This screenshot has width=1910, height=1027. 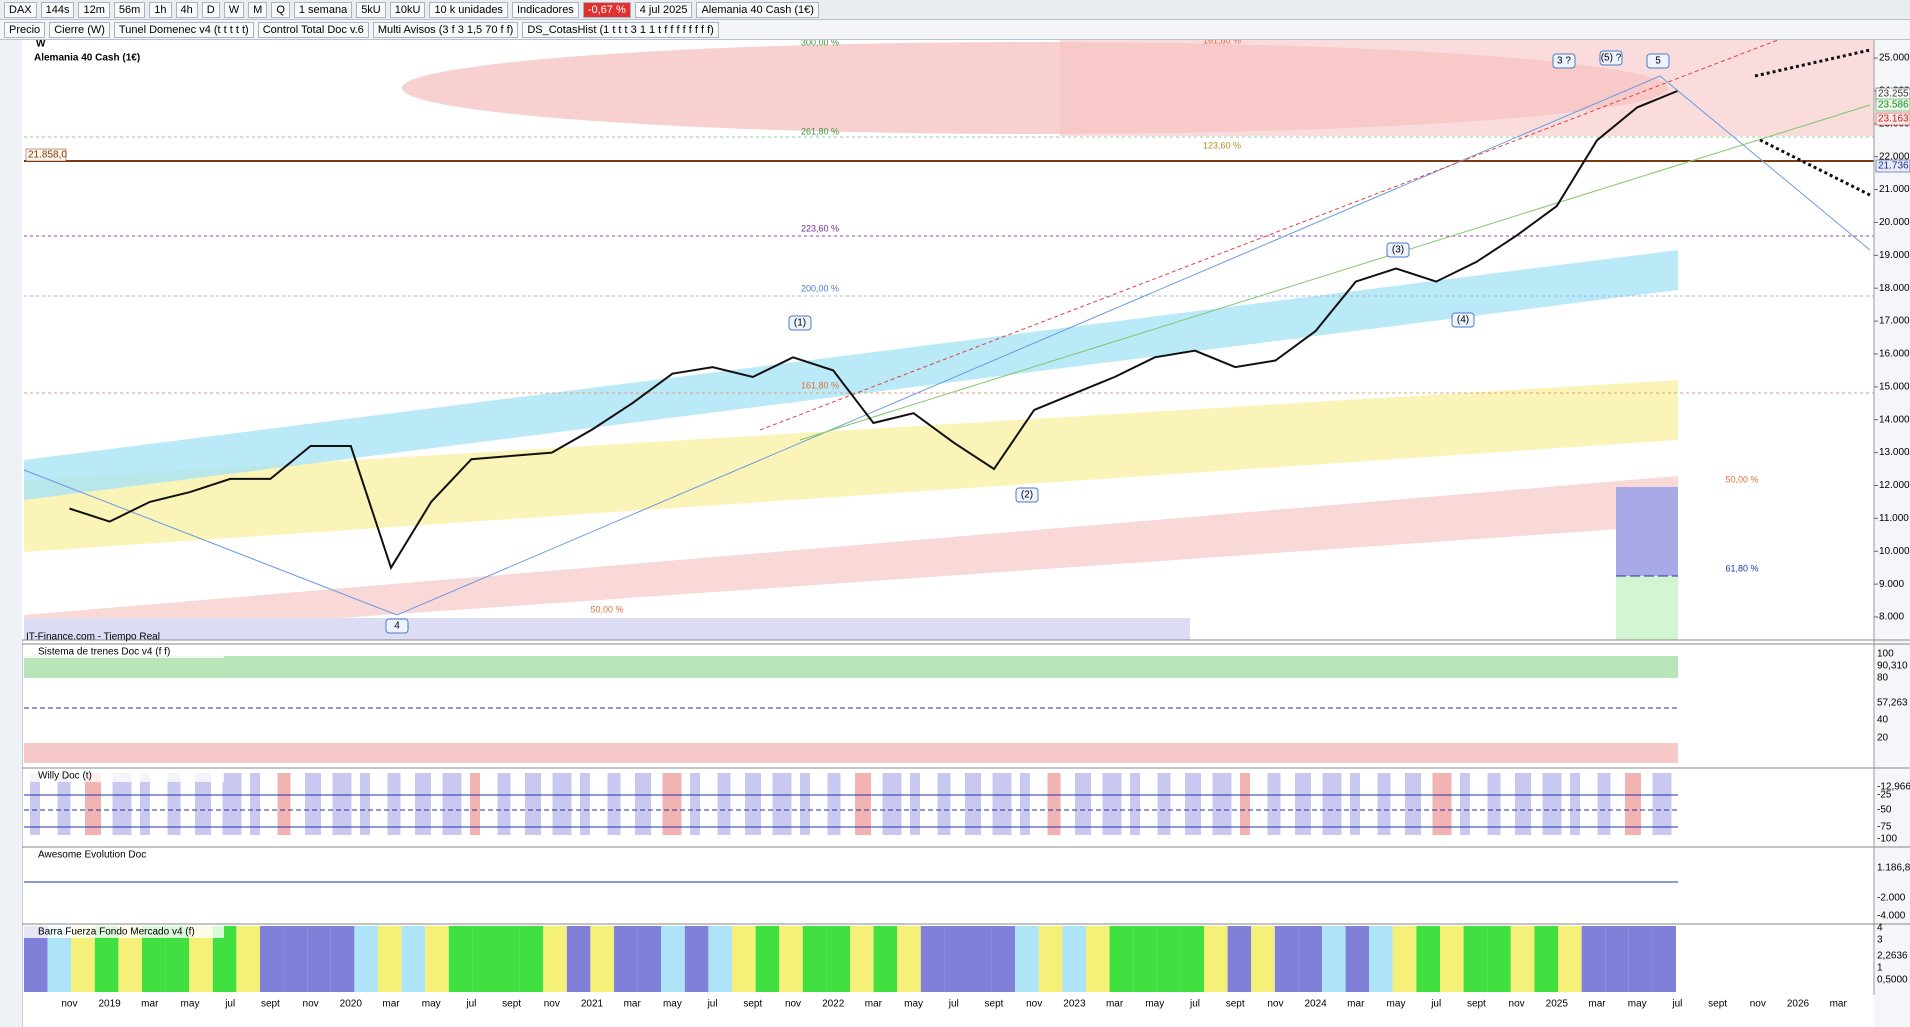 What do you see at coordinates (468, 9) in the screenshot?
I see `toolbar-button: 10 k unidades` at bounding box center [468, 9].